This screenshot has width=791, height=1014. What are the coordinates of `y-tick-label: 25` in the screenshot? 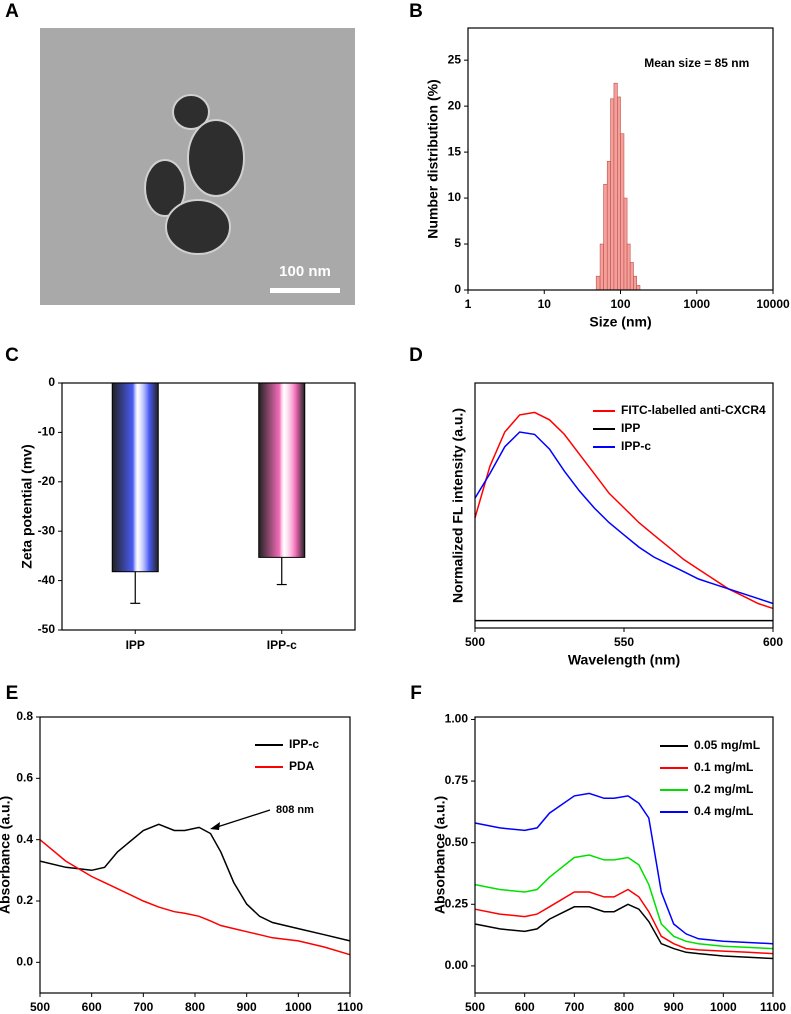 It's located at (455, 59).